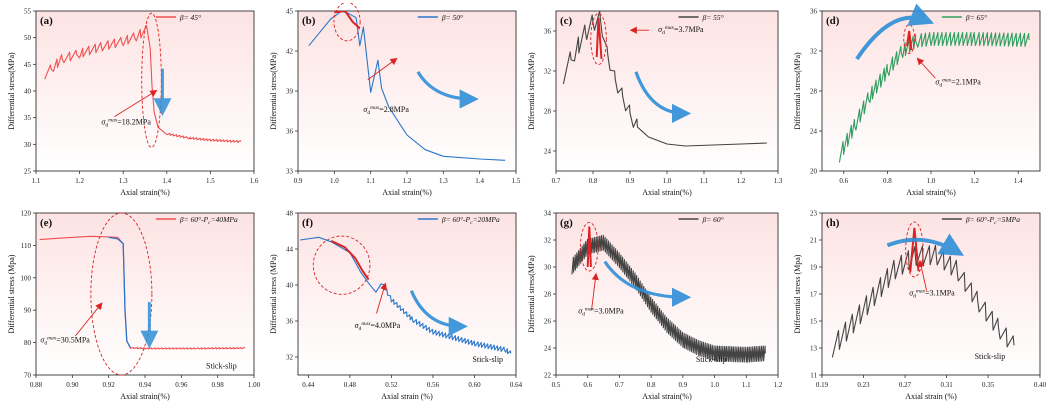 The image size is (1052, 408). What do you see at coordinates (190, 17) in the screenshot?
I see `legend-label: β= 45°` at bounding box center [190, 17].